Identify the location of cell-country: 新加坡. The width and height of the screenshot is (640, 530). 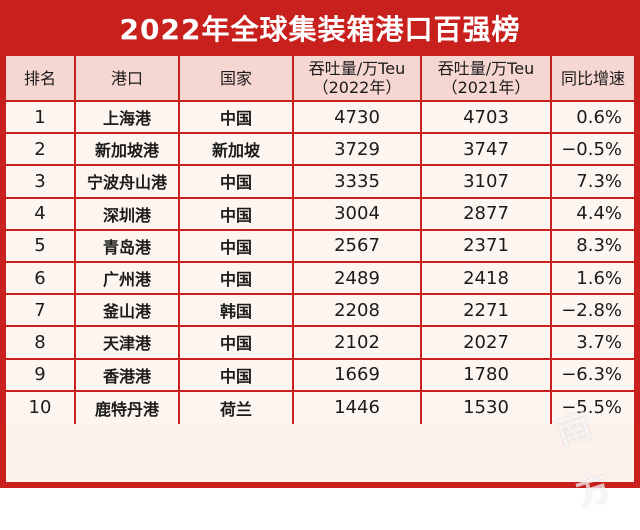
(237, 150).